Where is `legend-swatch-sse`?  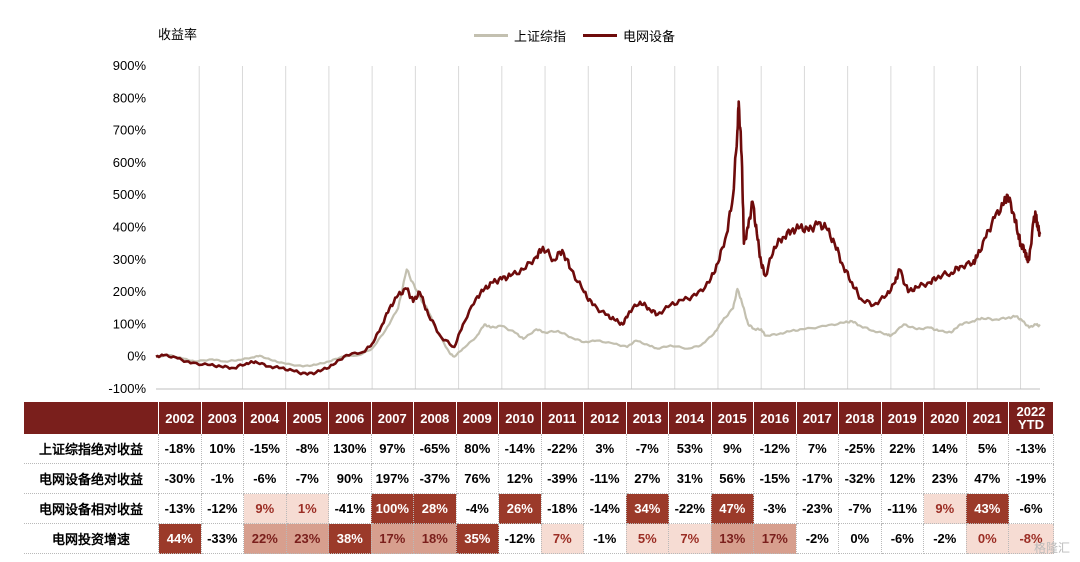
legend-swatch-sse is located at coordinates (491, 35).